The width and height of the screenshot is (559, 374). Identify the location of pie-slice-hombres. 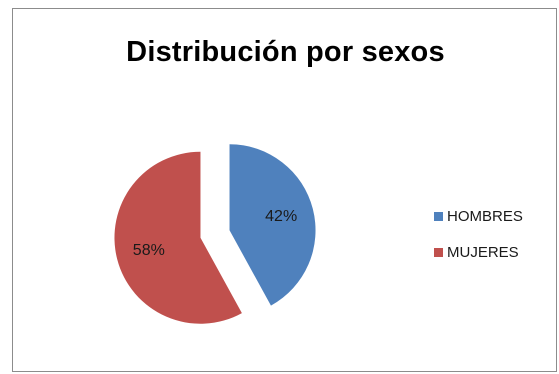
(272, 225).